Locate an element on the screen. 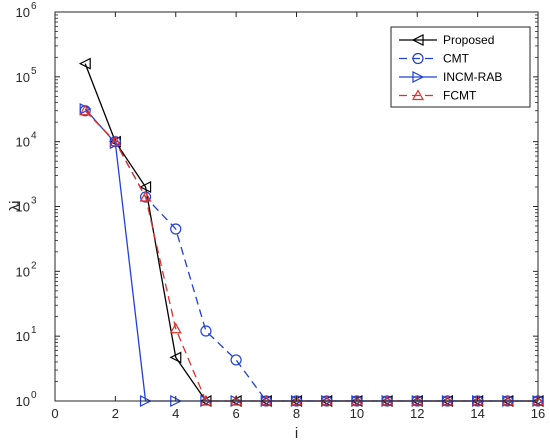 This screenshot has width=550, height=447. x-axis-label: i is located at coordinates (296, 433).